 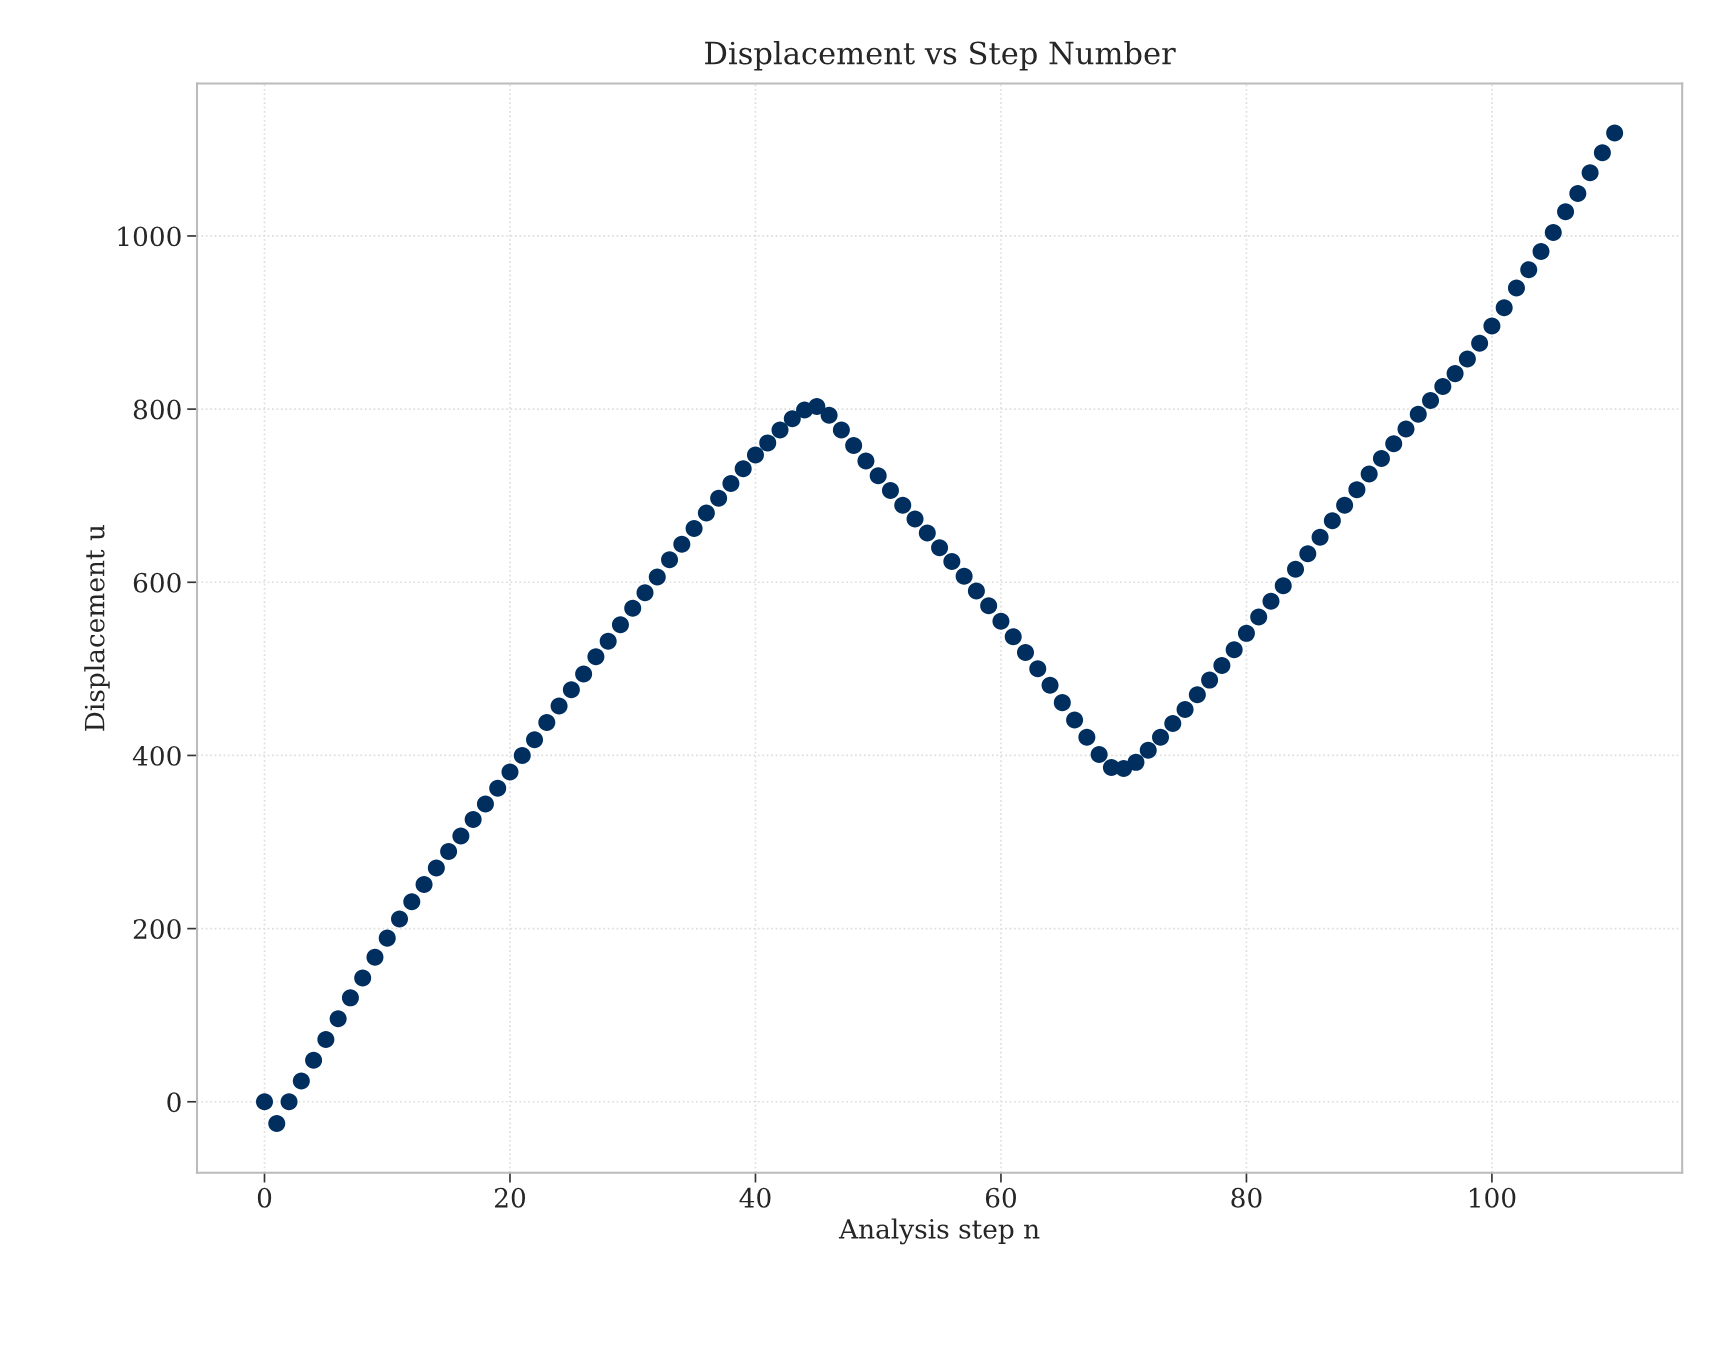 What do you see at coordinates (940, 55) in the screenshot?
I see `chart-title: Displacement vs Step Number` at bounding box center [940, 55].